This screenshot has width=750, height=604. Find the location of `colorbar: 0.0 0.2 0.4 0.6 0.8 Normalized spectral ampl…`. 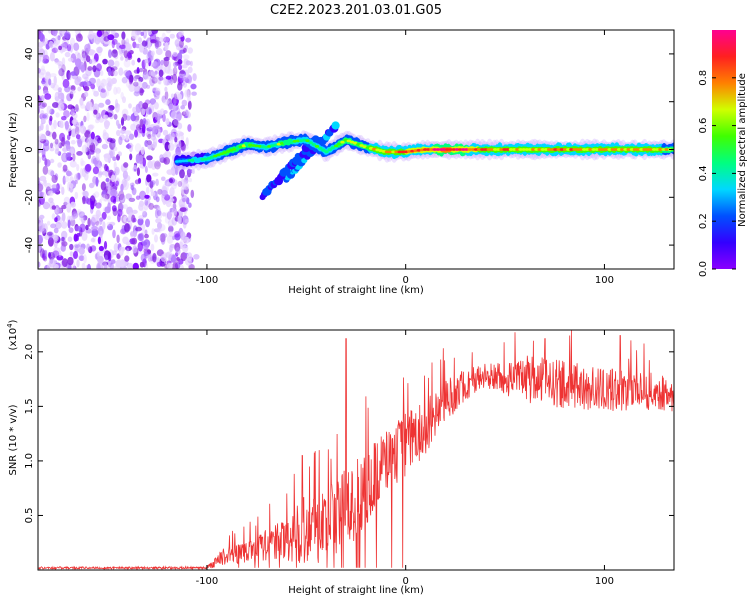

colorbar: 0.0 0.2 0.4 0.6 0.8 Normalized spectral ampl… is located at coordinates (723, 153).